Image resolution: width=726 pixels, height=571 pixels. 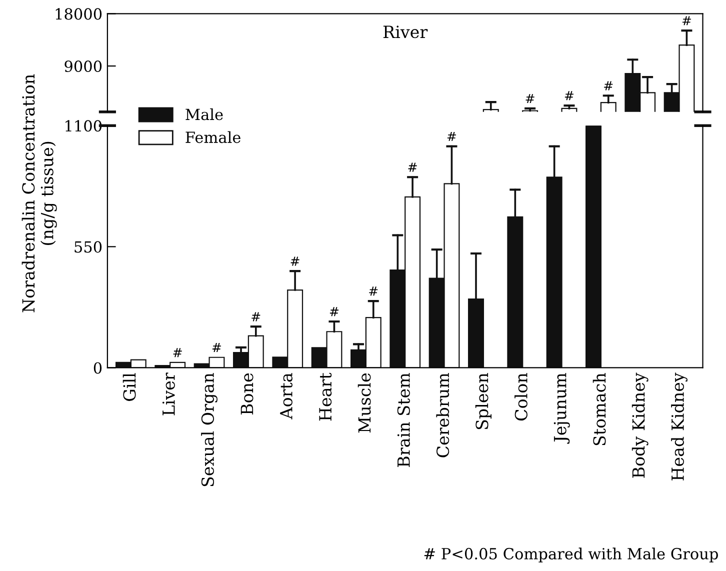 What do you see at coordinates (88, 247) in the screenshot?
I see `y-tick-label: 550` at bounding box center [88, 247].